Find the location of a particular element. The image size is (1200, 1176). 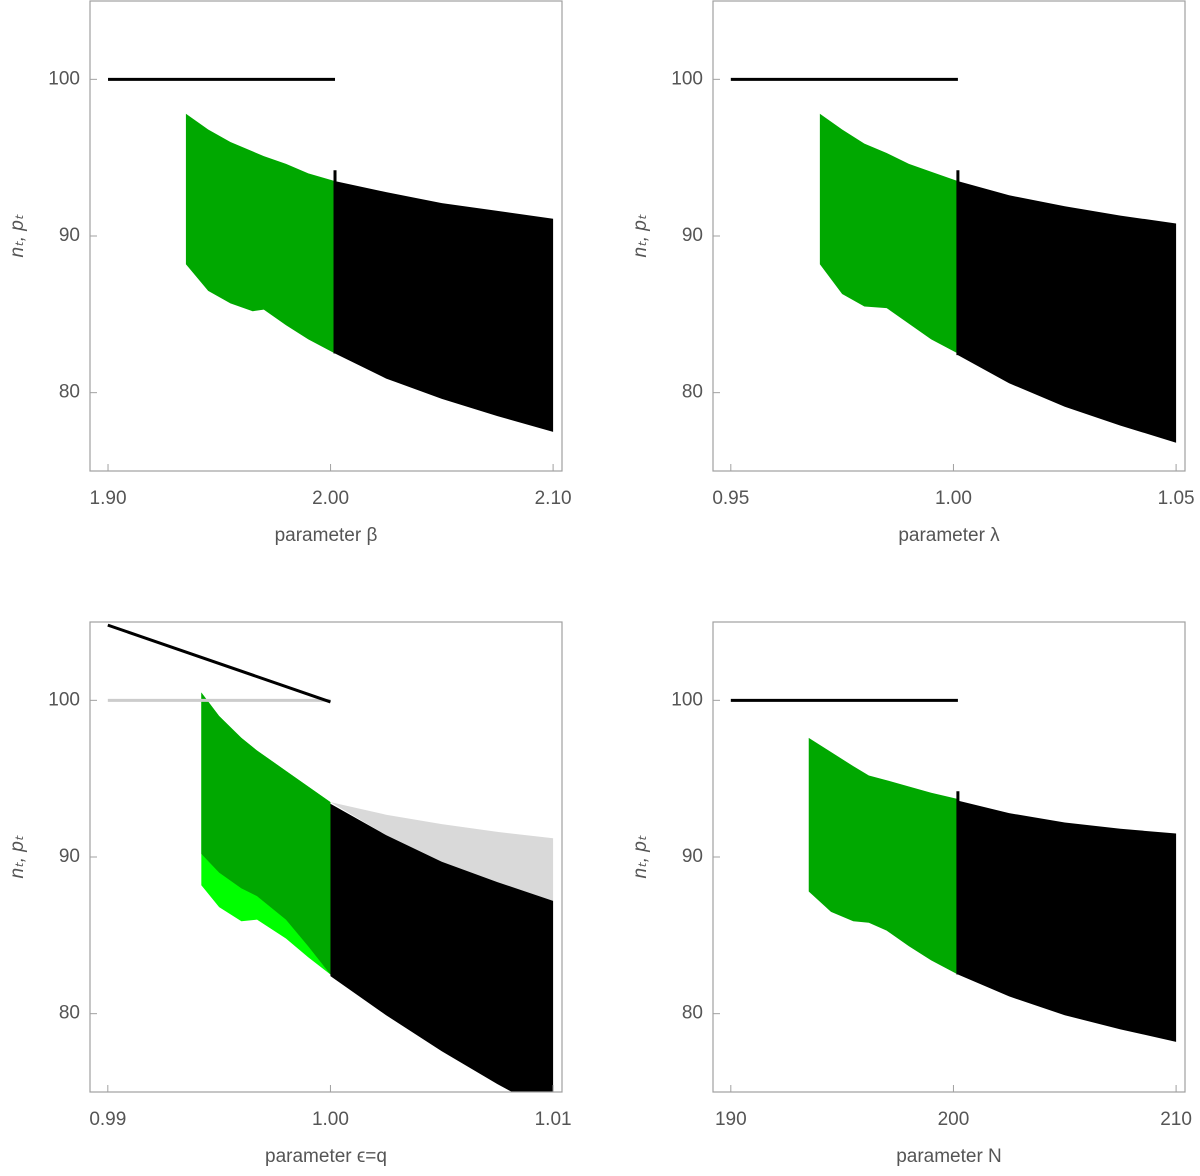

x-tick-label: 2.10 is located at coordinates (553, 498).